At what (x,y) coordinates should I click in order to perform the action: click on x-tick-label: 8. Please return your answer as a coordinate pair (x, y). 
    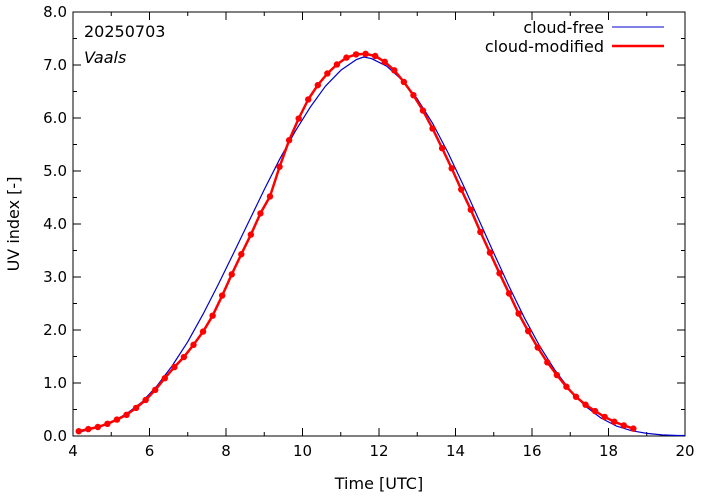
    Looking at the image, I should click on (226, 451).